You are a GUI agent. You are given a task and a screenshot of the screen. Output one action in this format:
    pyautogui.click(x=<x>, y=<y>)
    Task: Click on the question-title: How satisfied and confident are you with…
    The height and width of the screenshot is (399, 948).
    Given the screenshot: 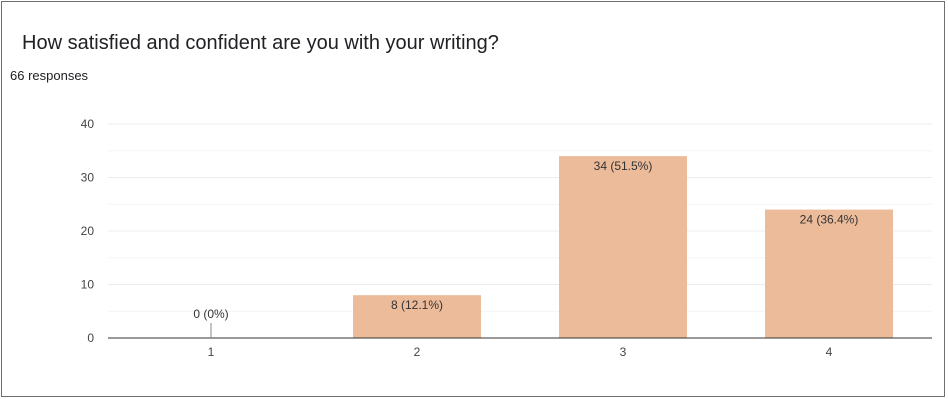 What is the action you would take?
    pyautogui.click(x=260, y=43)
    